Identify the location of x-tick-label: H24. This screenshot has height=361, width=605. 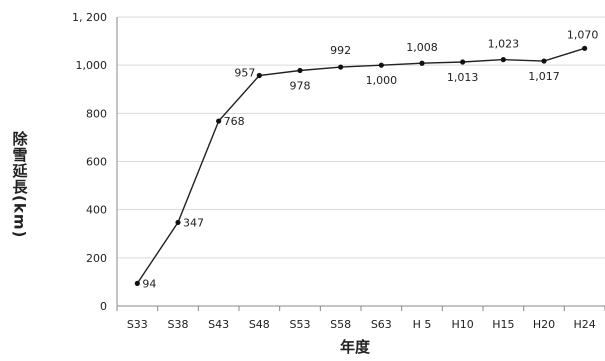
(585, 324).